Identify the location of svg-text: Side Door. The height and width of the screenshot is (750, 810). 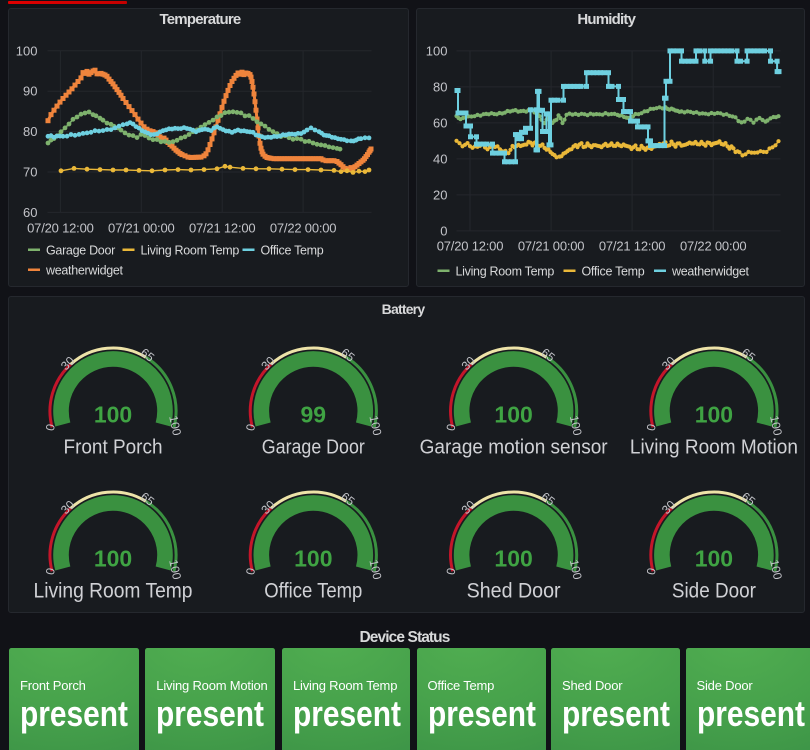
(714, 591).